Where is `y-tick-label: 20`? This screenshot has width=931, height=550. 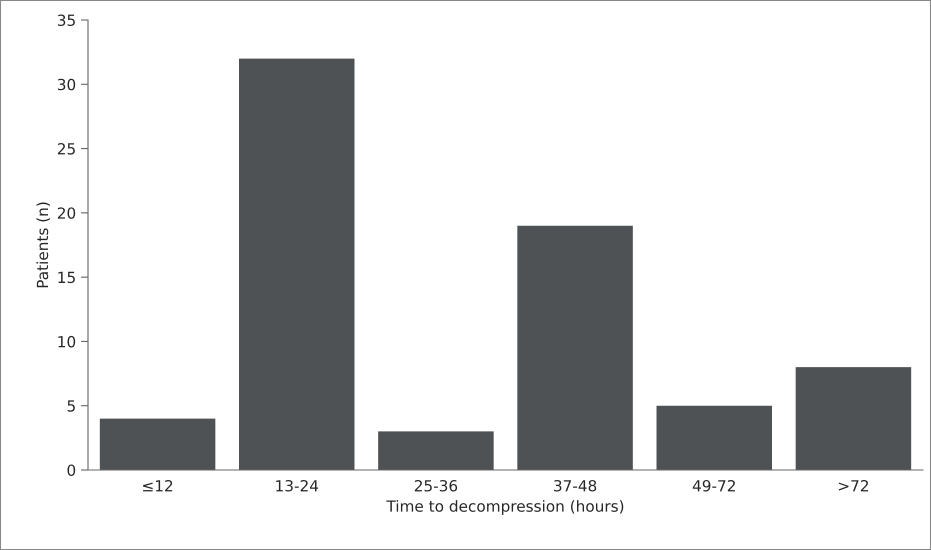
y-tick-label: 20 is located at coordinates (67, 213).